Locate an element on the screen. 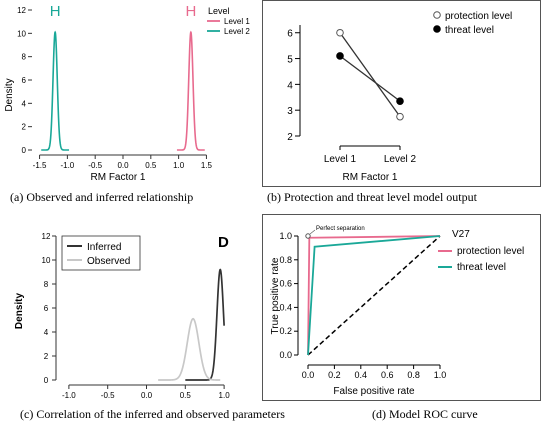  chart-d-annotation-label: Perfect separation is located at coordinates (340, 229).